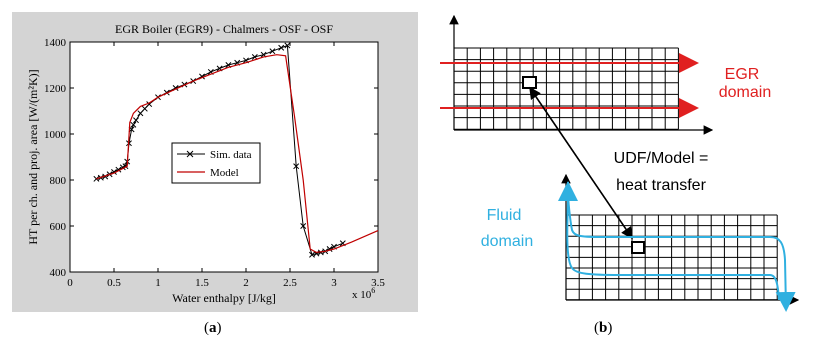 This screenshot has height=347, width=814. What do you see at coordinates (114, 283) in the screenshot?
I see `x-tick-label: 0.5` at bounding box center [114, 283].